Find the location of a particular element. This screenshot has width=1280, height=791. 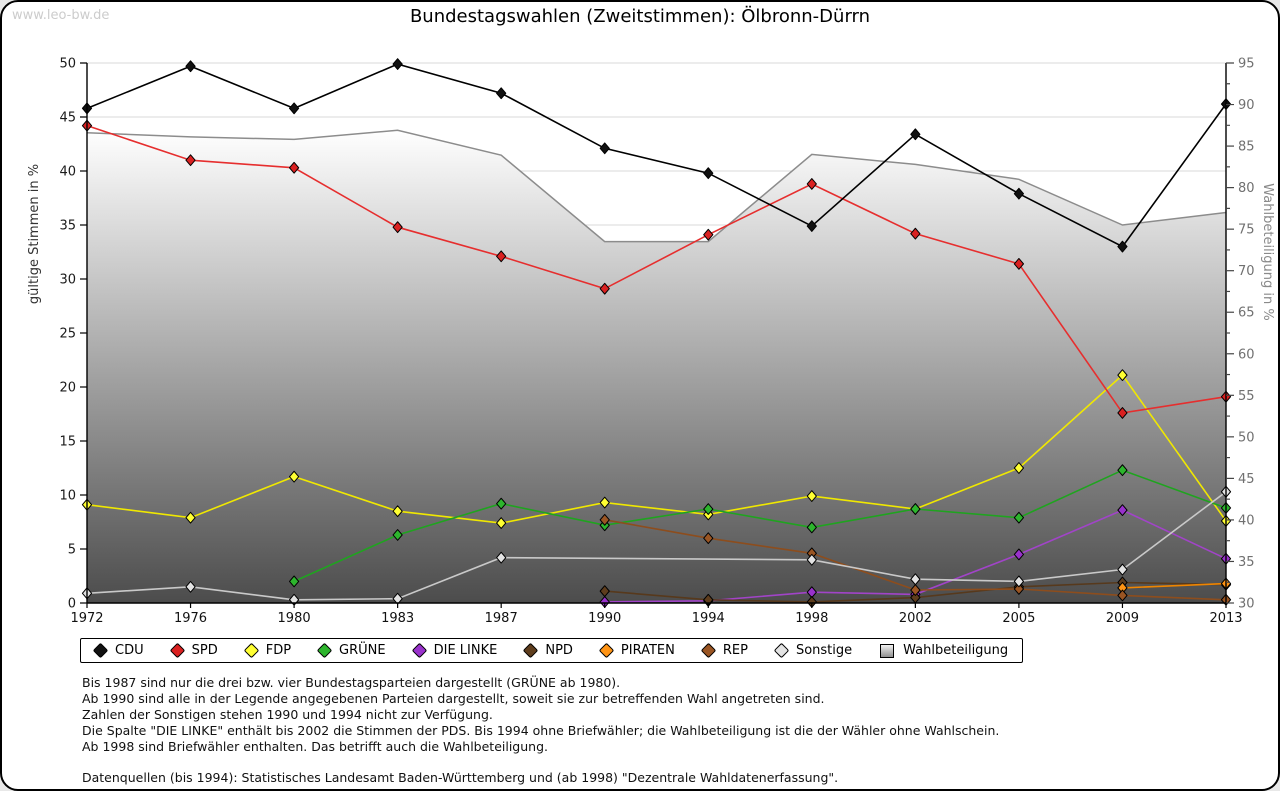

x-tick-label: 1983 is located at coordinates (397, 618).